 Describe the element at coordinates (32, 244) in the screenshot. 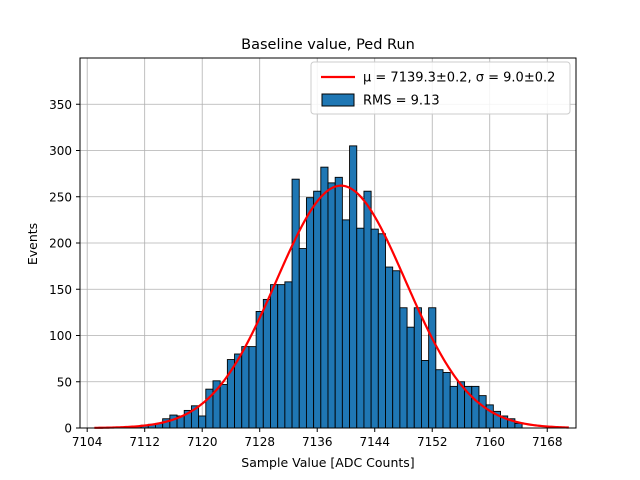

I see `y-axis-label: Events` at that location.